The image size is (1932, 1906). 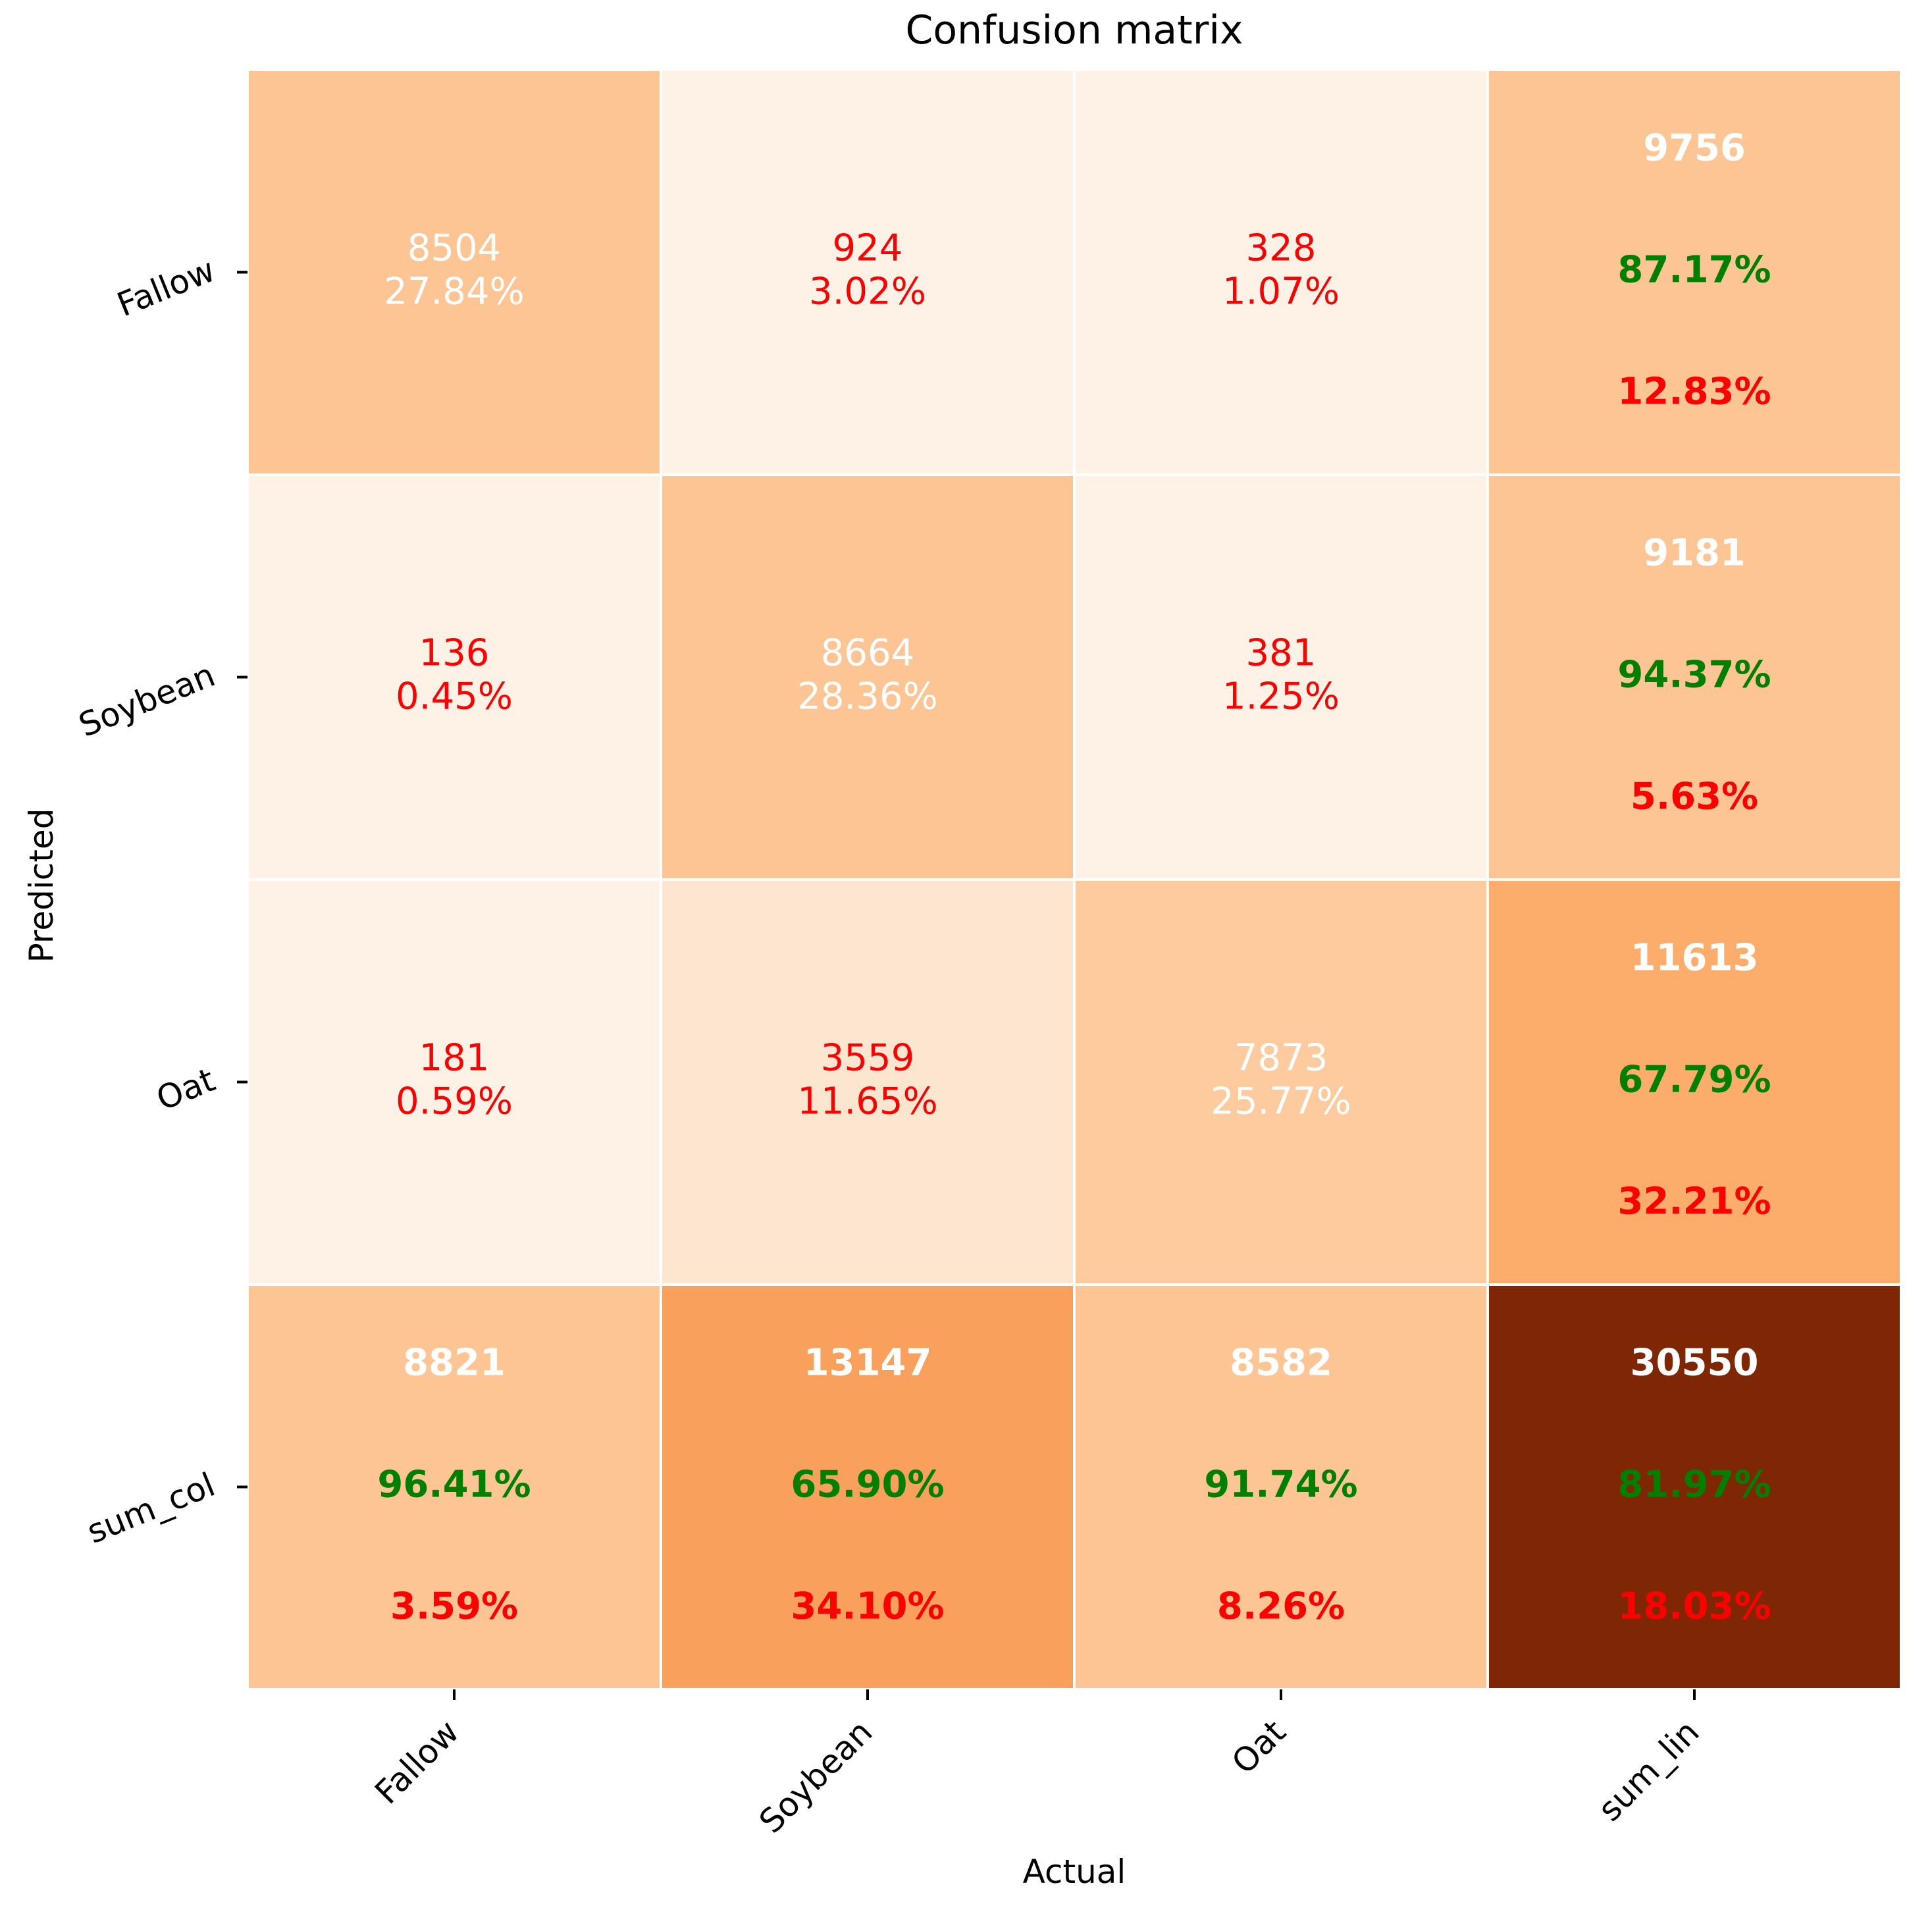 I want to click on cell-percent: 1.25%, so click(x=1281, y=696).